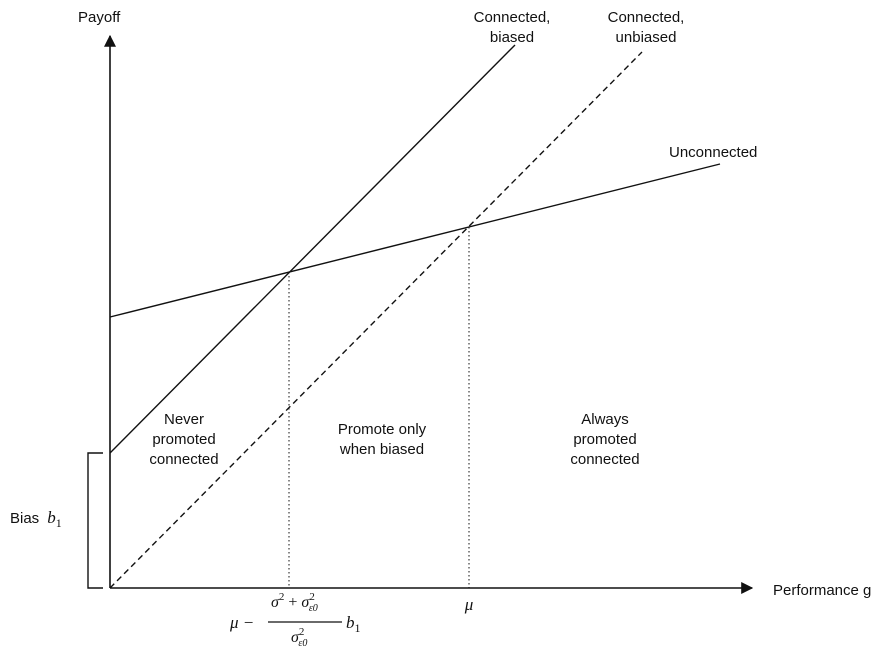 This screenshot has height=654, width=891. Describe the element at coordinates (512, 37) in the screenshot. I see `label-connected-biased-2: biased` at that location.